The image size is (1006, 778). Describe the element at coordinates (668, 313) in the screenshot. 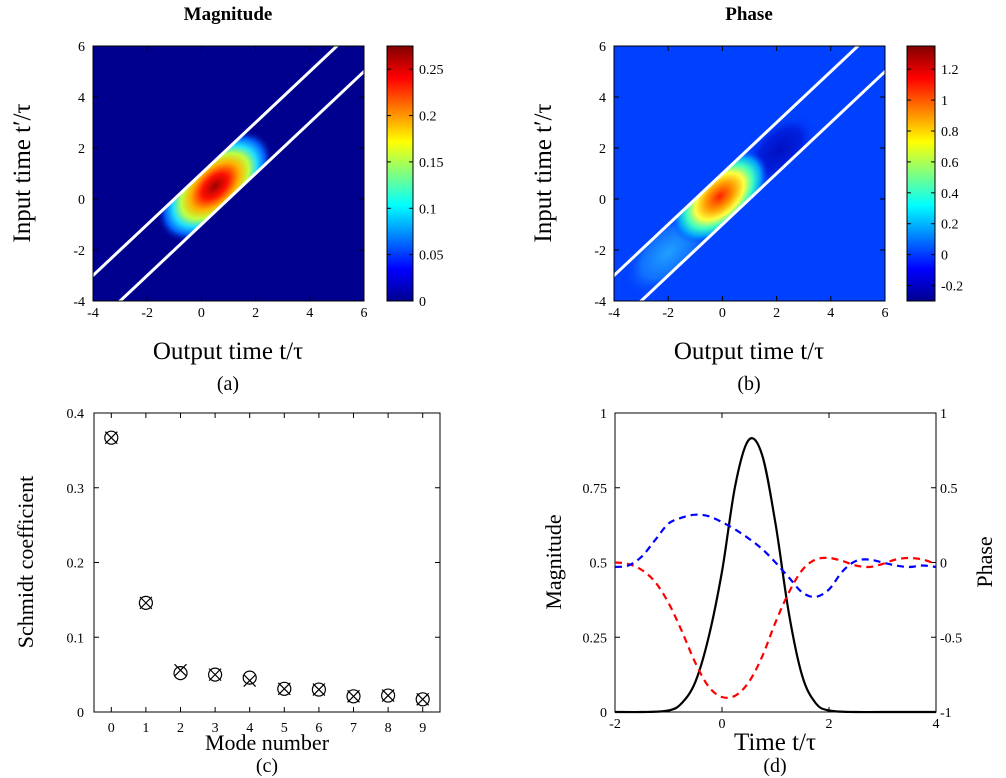

I see `panel-b-x-tick-label: -2` at that location.